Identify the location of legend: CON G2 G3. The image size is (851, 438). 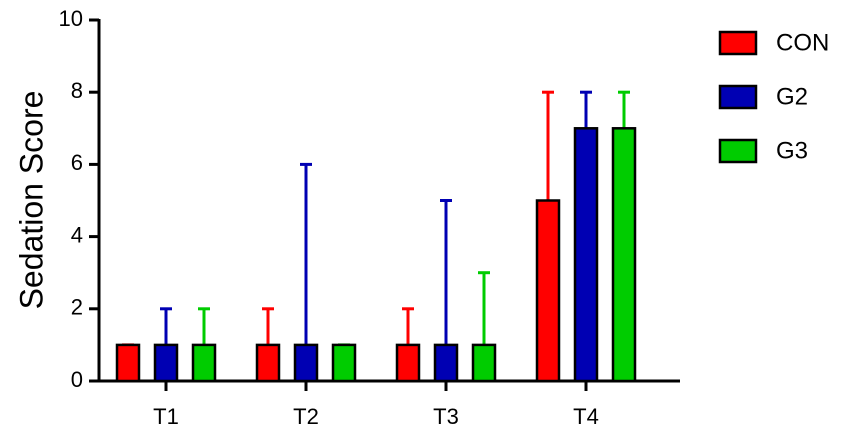
(773, 96).